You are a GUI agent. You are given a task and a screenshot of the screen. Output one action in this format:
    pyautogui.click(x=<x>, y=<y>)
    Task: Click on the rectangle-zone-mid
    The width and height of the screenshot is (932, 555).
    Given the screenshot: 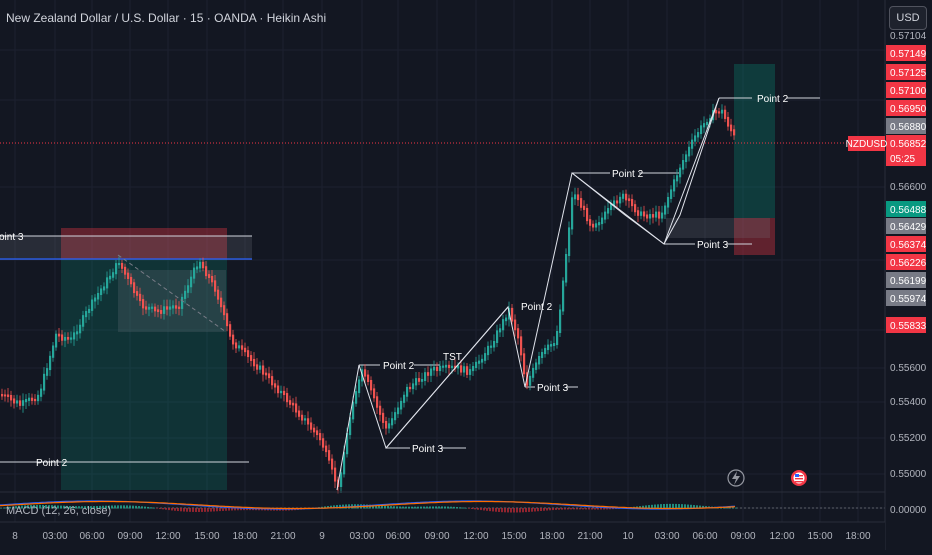 What is the action you would take?
    pyautogui.click(x=172, y=301)
    